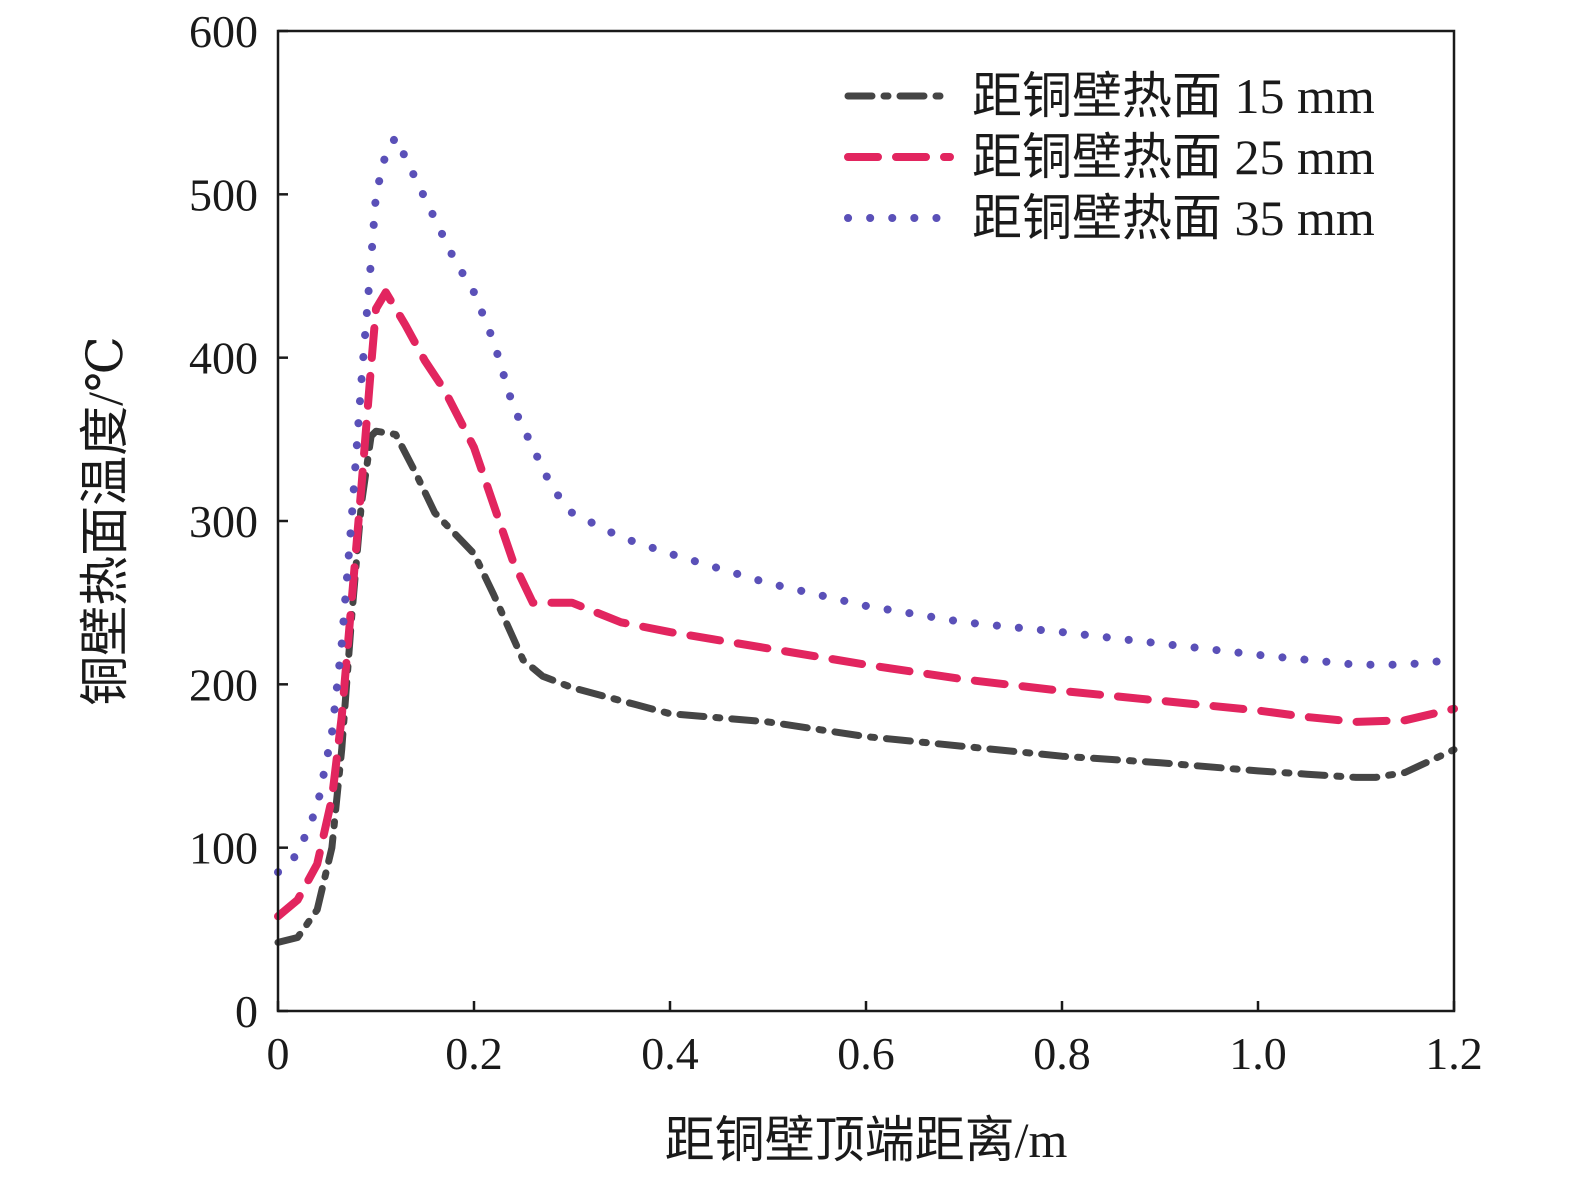  What do you see at coordinates (1454, 1053) in the screenshot?
I see `x-tick-label: 1.2` at bounding box center [1454, 1053].